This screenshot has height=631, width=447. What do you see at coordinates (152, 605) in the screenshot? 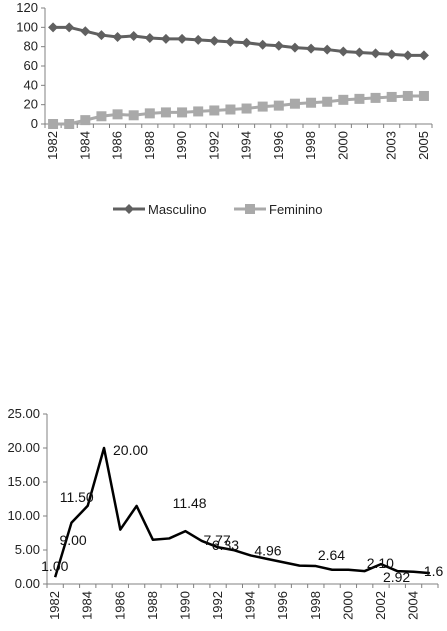
I see `x-tick-label: 1988` at bounding box center [152, 605].